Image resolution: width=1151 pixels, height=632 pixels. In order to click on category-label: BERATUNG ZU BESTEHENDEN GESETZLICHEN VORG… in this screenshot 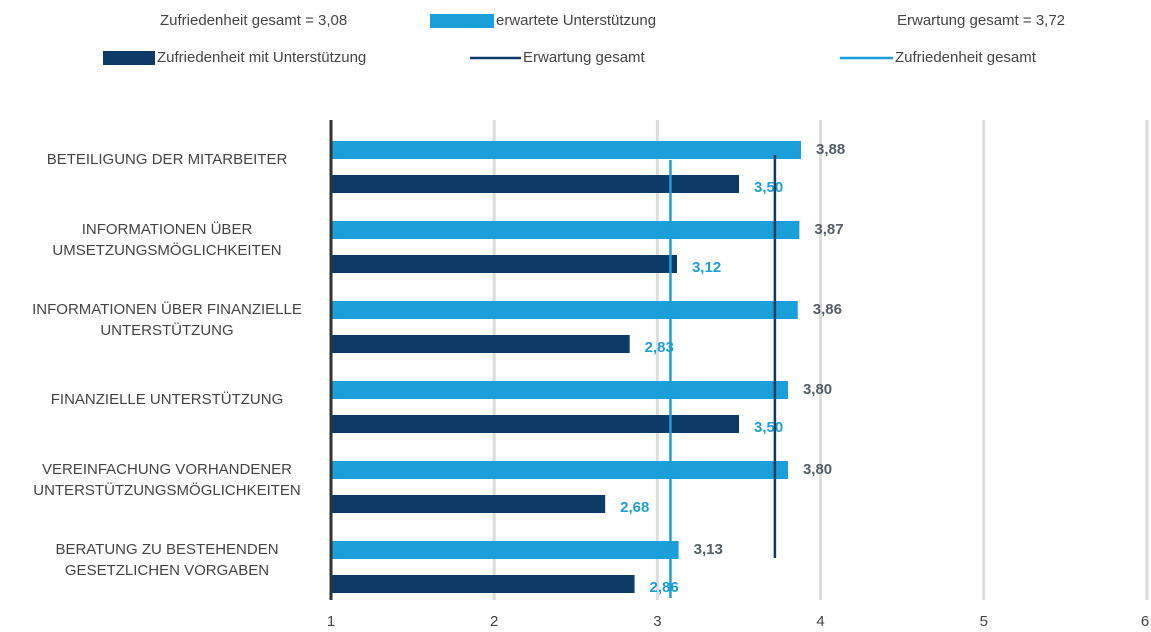, I will do `click(166, 560)`.